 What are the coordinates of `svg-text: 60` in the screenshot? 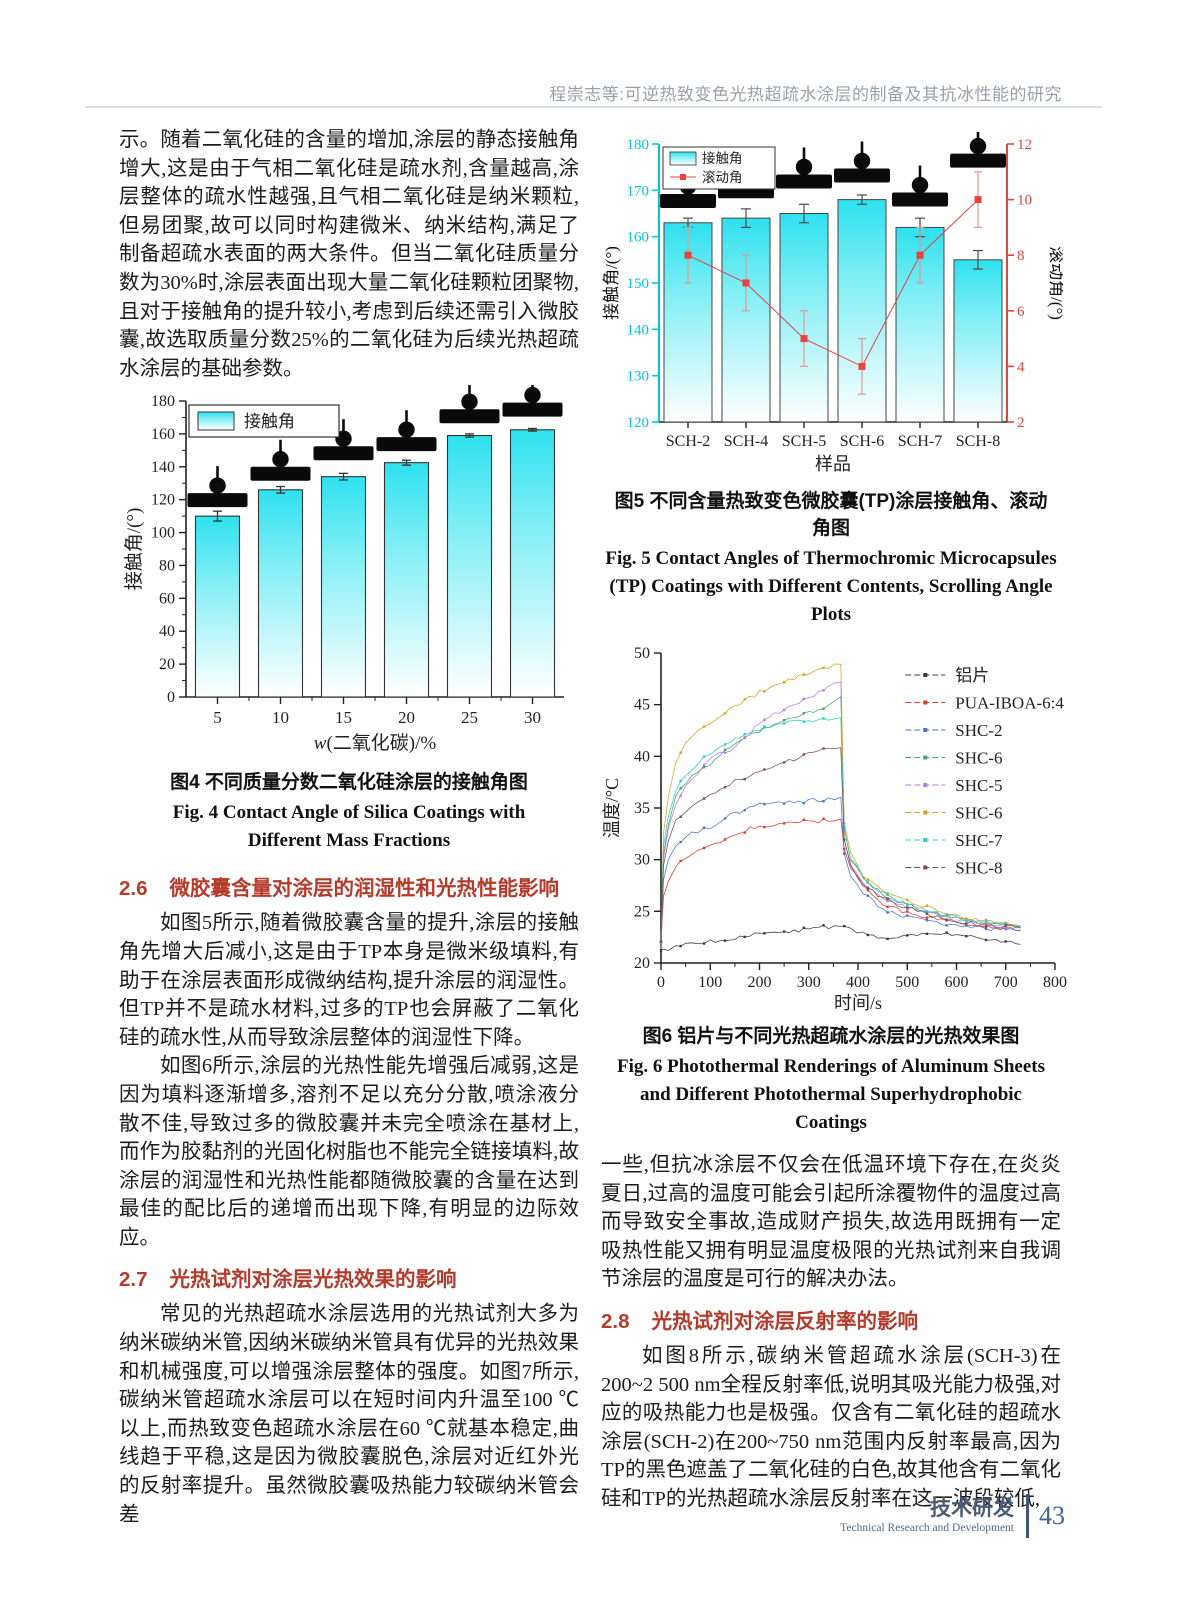 It's located at (167, 599).